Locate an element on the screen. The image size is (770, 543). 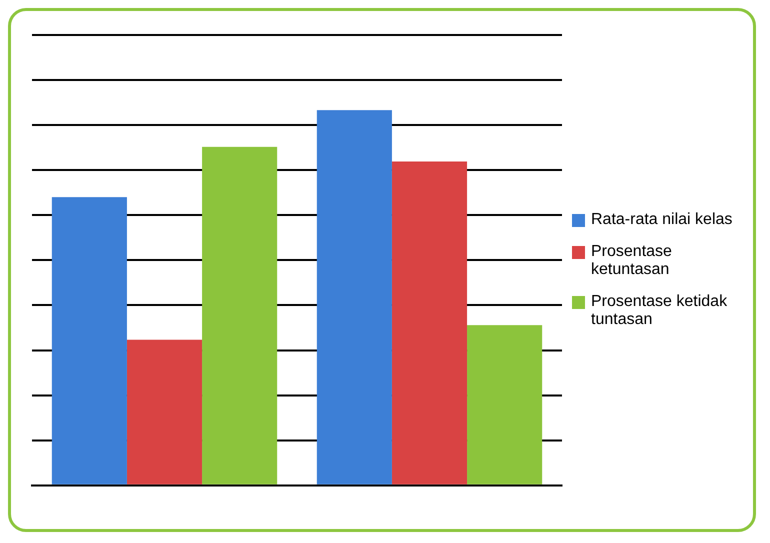
legend-label: Rata-rata nilai kelas is located at coordinates (661, 220).